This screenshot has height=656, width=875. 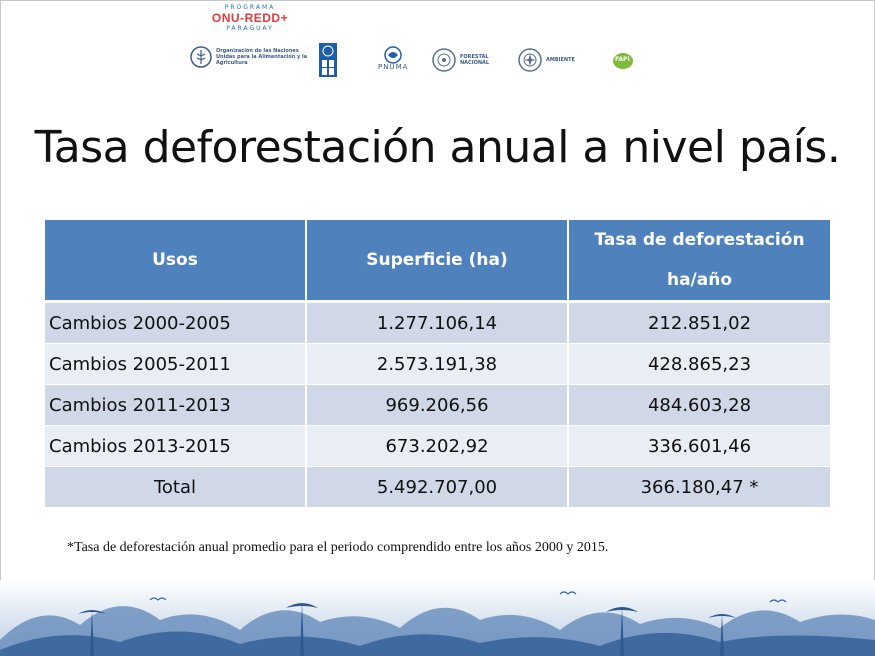 What do you see at coordinates (699, 405) in the screenshot?
I see `cell-tasa: 484.603,28` at bounding box center [699, 405].